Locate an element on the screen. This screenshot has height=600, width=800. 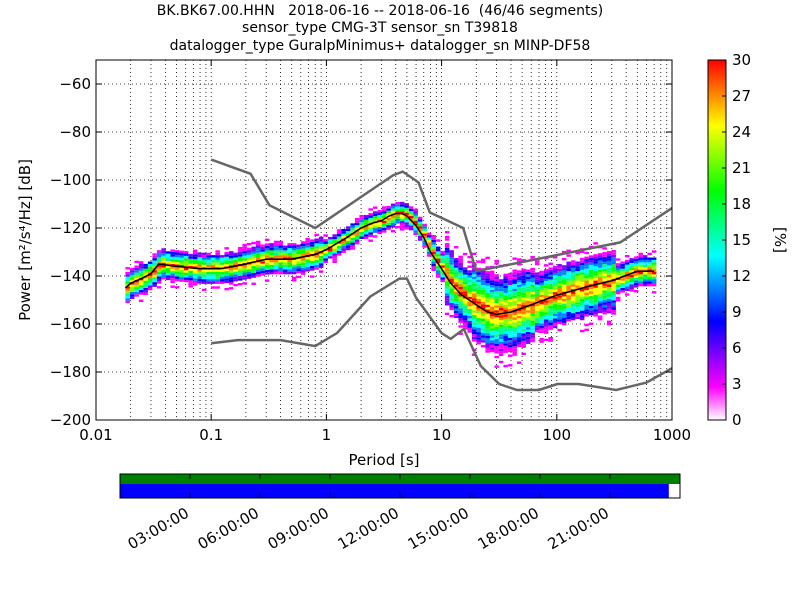
x-tick-label: 10 is located at coordinates (441, 435).